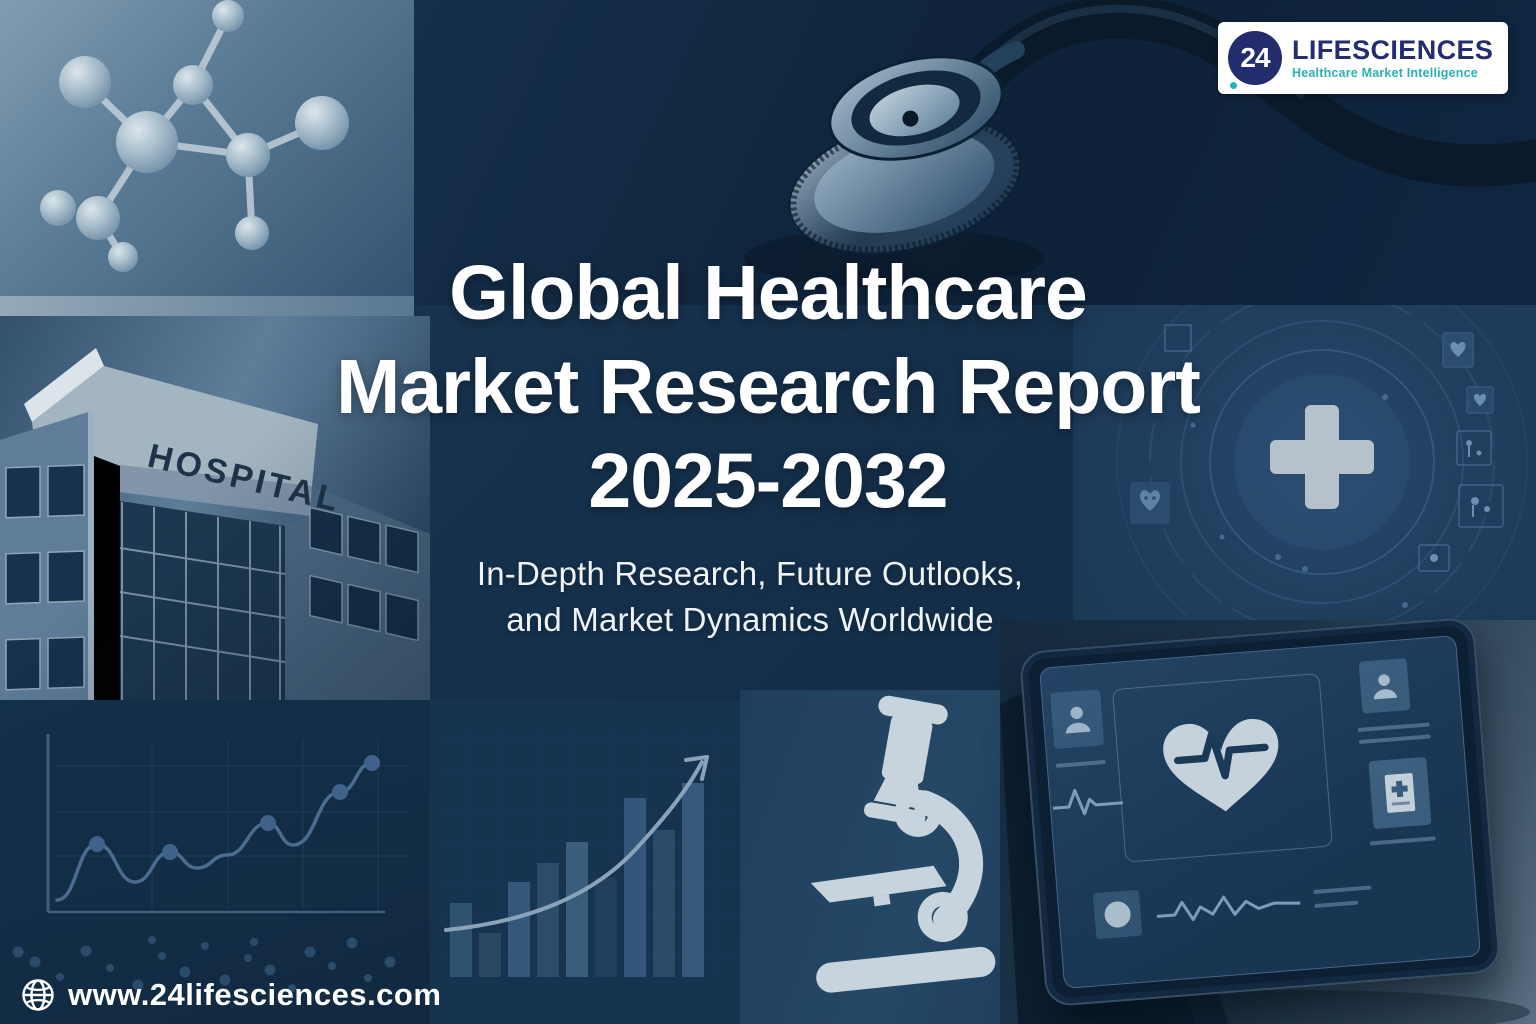  I want to click on trend-line, so click(204, 873).